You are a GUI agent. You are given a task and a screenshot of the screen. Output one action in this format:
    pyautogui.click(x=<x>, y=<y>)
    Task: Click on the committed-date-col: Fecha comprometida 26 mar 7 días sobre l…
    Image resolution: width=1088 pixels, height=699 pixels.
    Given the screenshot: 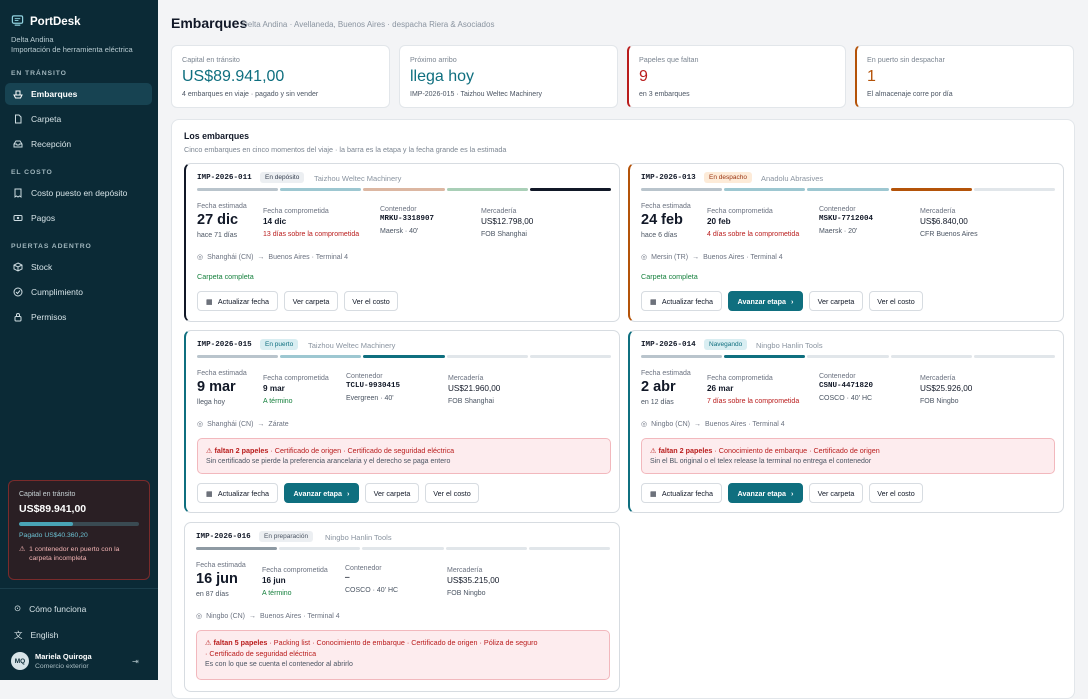 What is the action you would take?
    pyautogui.click(x=753, y=390)
    